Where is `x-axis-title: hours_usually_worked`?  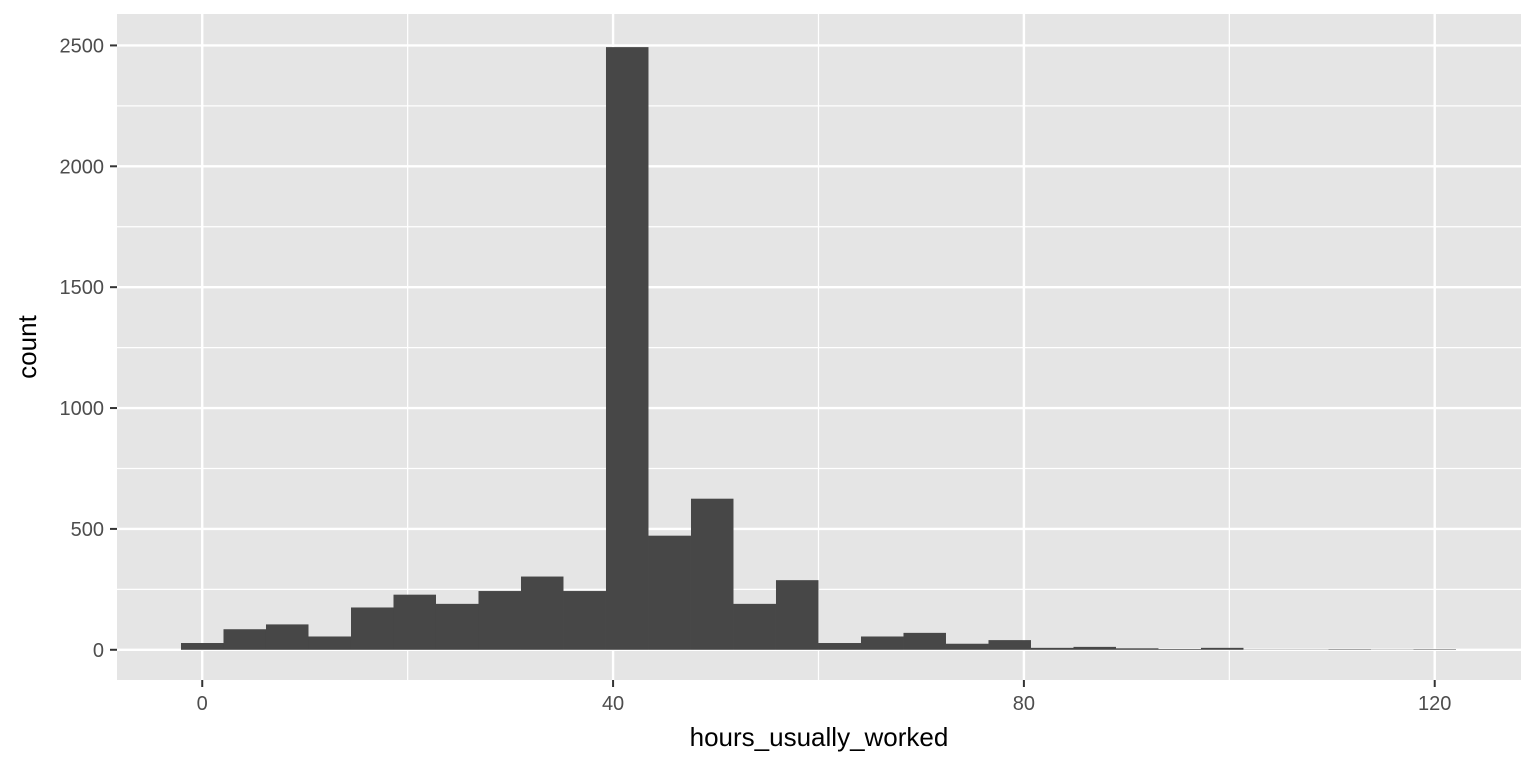
x-axis-title: hours_usually_worked is located at coordinates (819, 737).